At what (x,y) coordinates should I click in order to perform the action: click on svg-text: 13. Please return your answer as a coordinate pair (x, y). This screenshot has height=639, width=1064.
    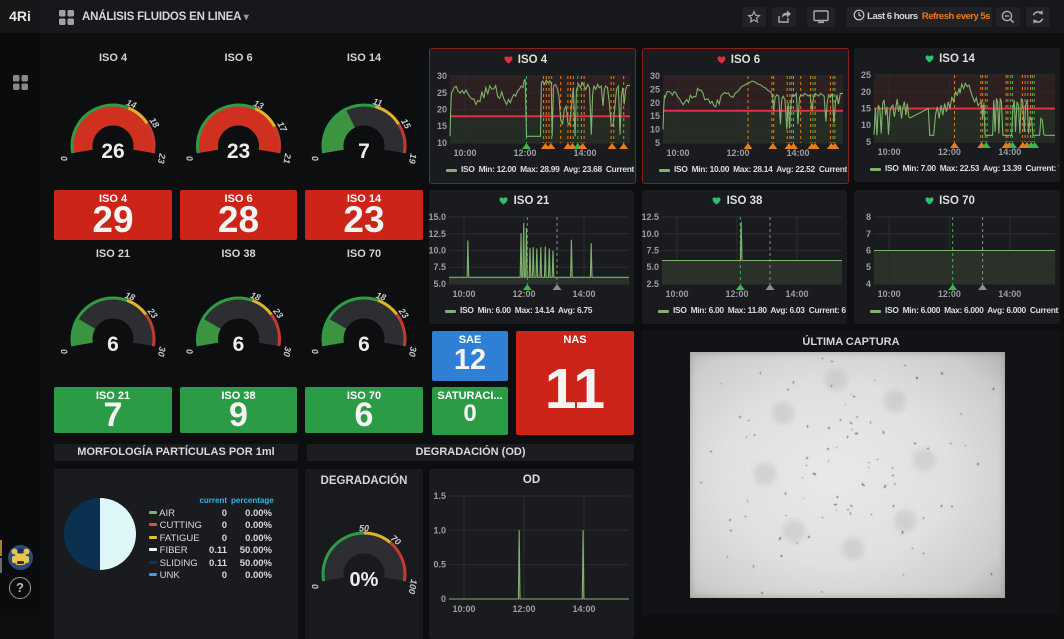
    Looking at the image, I should click on (258, 104).